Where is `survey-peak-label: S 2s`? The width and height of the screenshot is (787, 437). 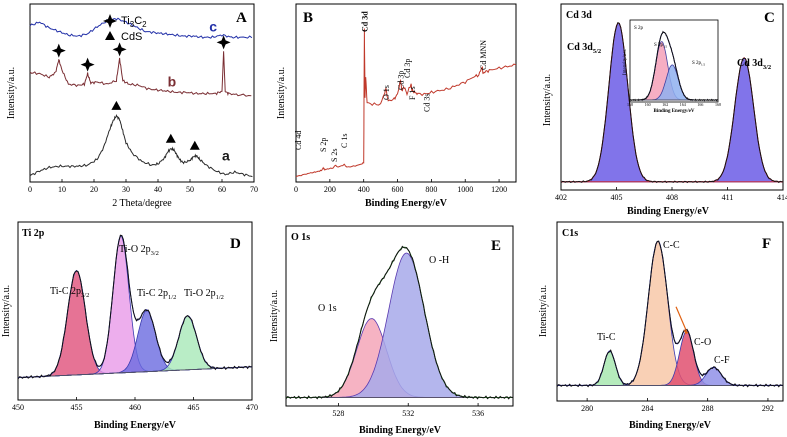
survey-peak-label: S 2s is located at coordinates (334, 155).